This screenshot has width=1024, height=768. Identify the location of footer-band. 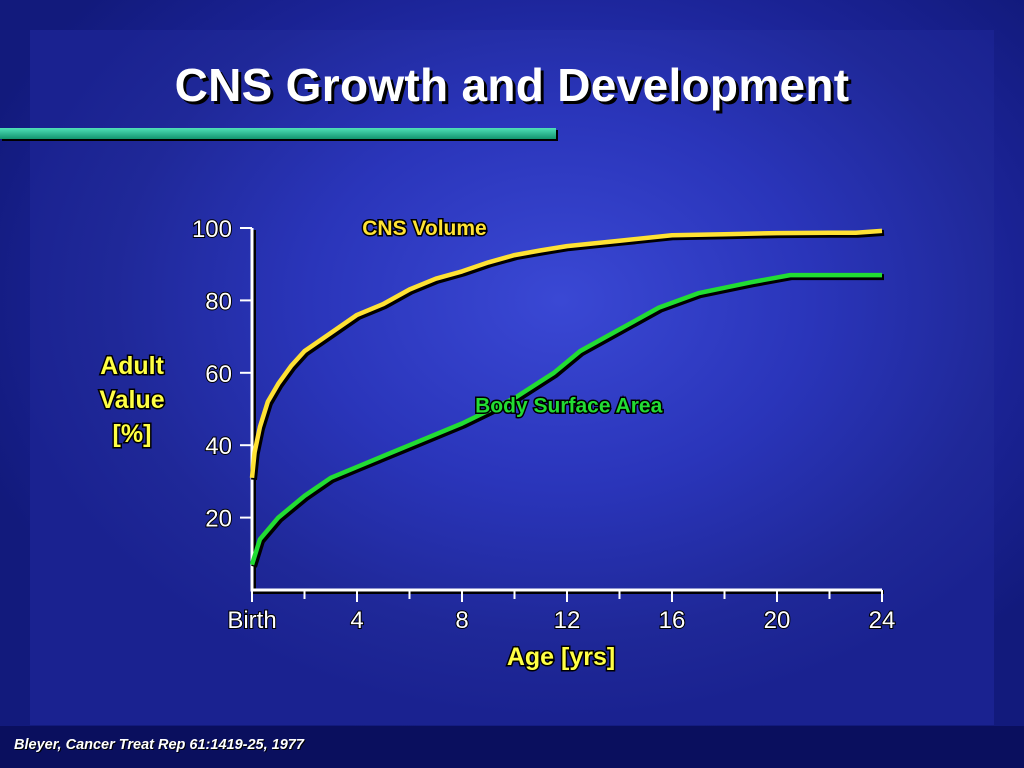
(512, 747).